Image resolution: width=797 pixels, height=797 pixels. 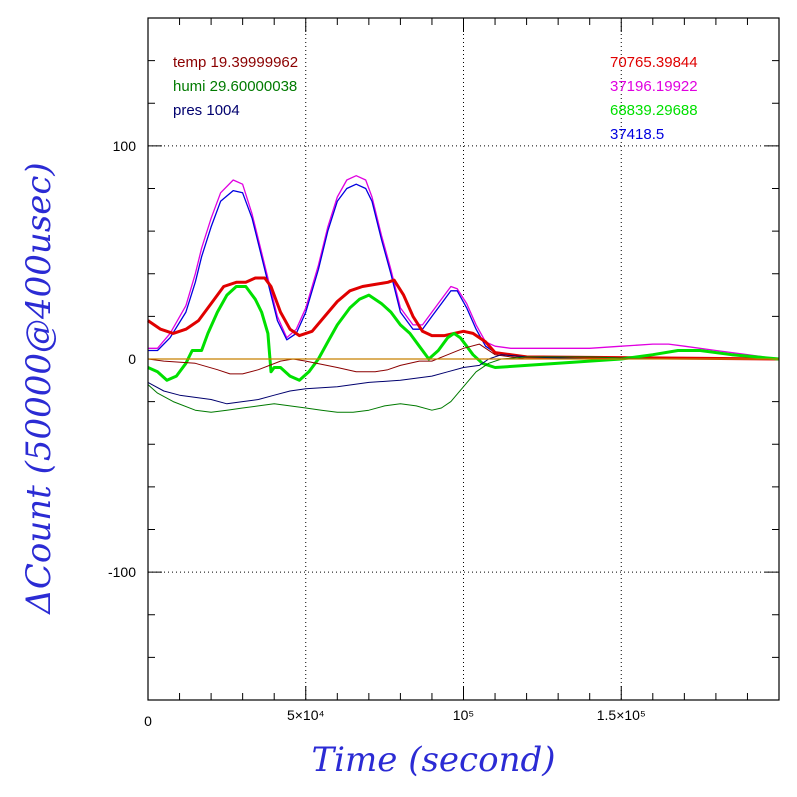 I want to click on y-tick-label: 100, so click(x=125, y=146).